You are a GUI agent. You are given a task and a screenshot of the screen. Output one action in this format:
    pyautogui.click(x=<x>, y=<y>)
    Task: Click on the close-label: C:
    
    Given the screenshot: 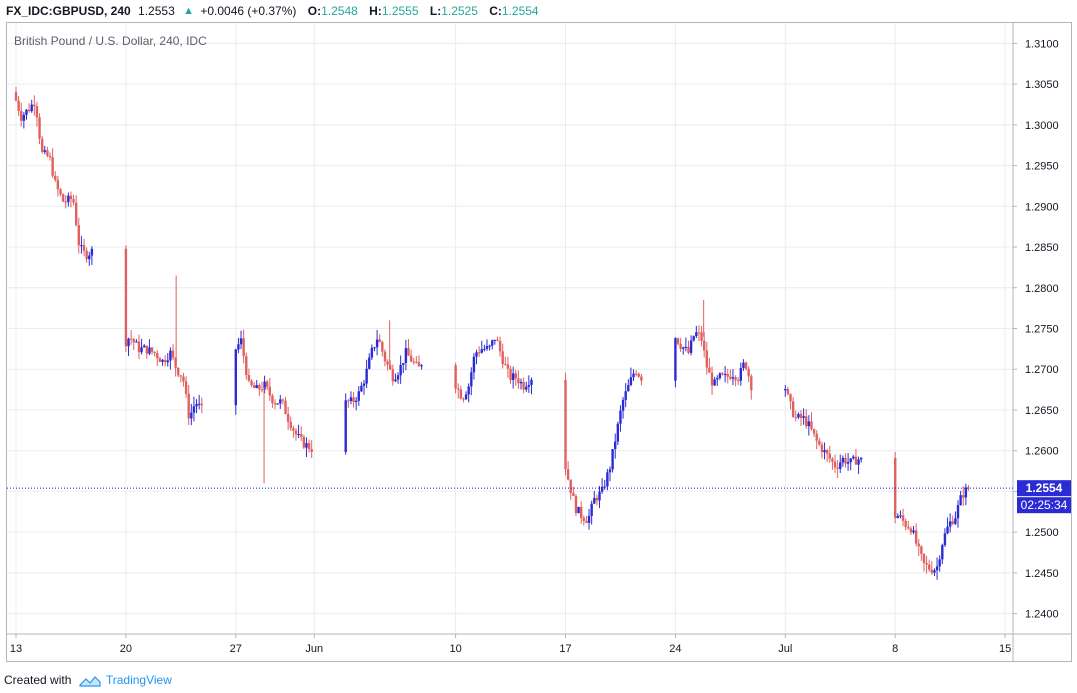 What is the action you would take?
    pyautogui.click(x=495, y=11)
    